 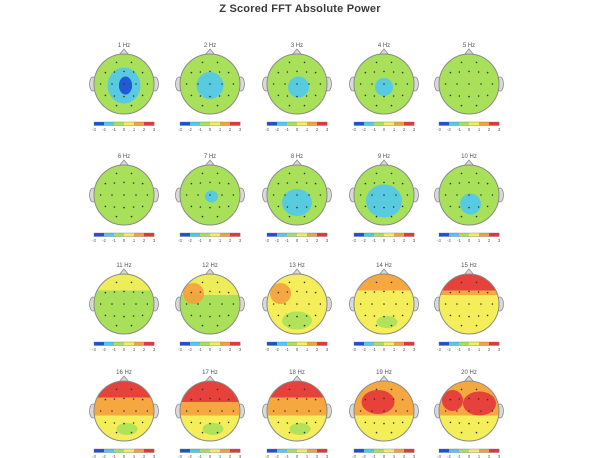 I want to click on topomap-14: 14 Hz -3 -2 -1 0 1 2 3, so click(x=384, y=307).